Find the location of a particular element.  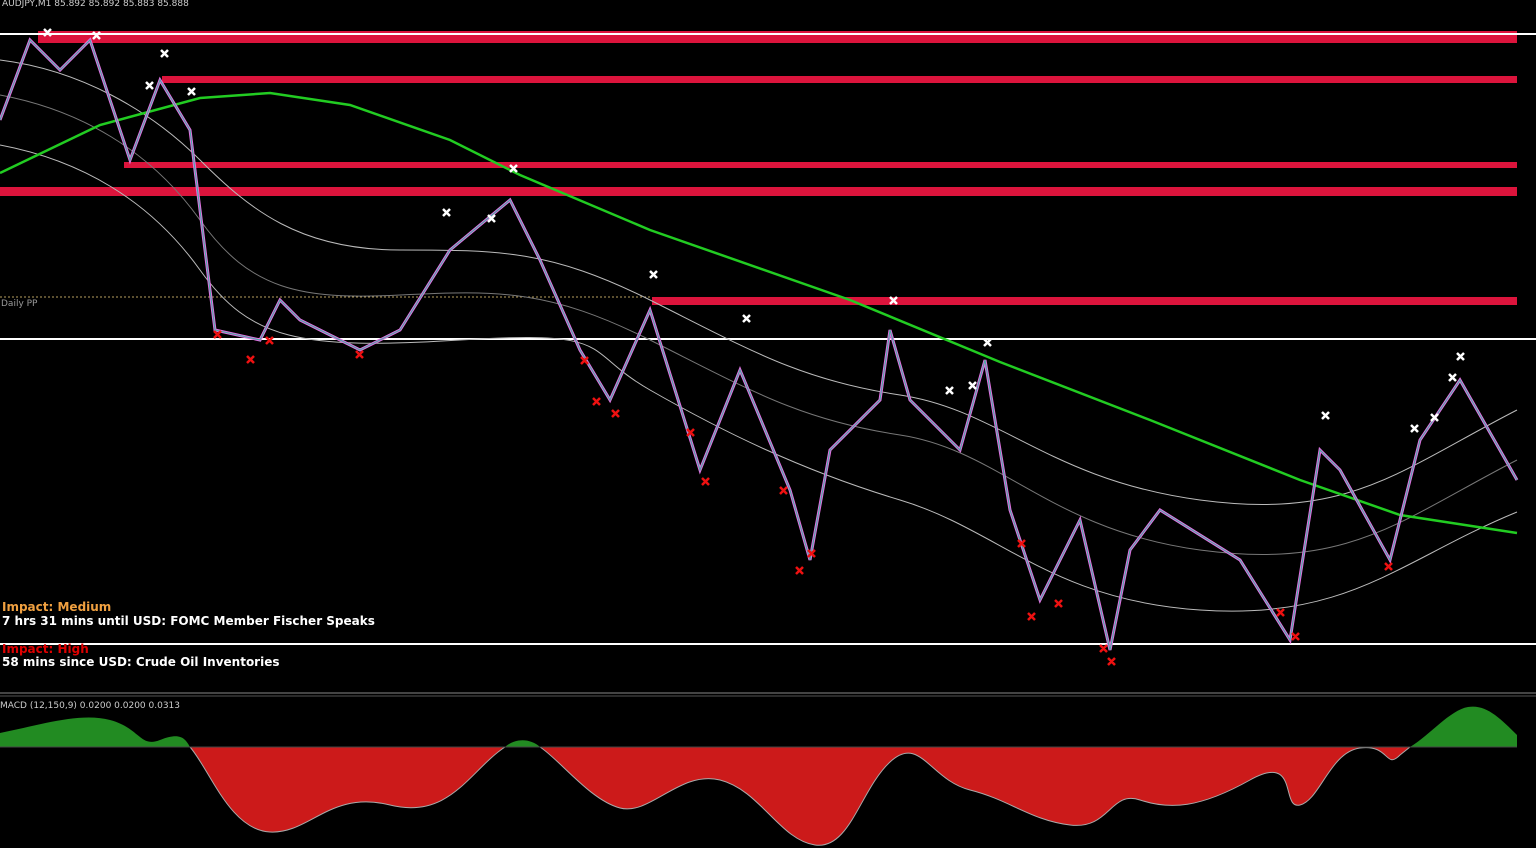

symbol-header: AUDJPY,M1 85.892 85.892 85.883 85.888 is located at coordinates (95, 4).